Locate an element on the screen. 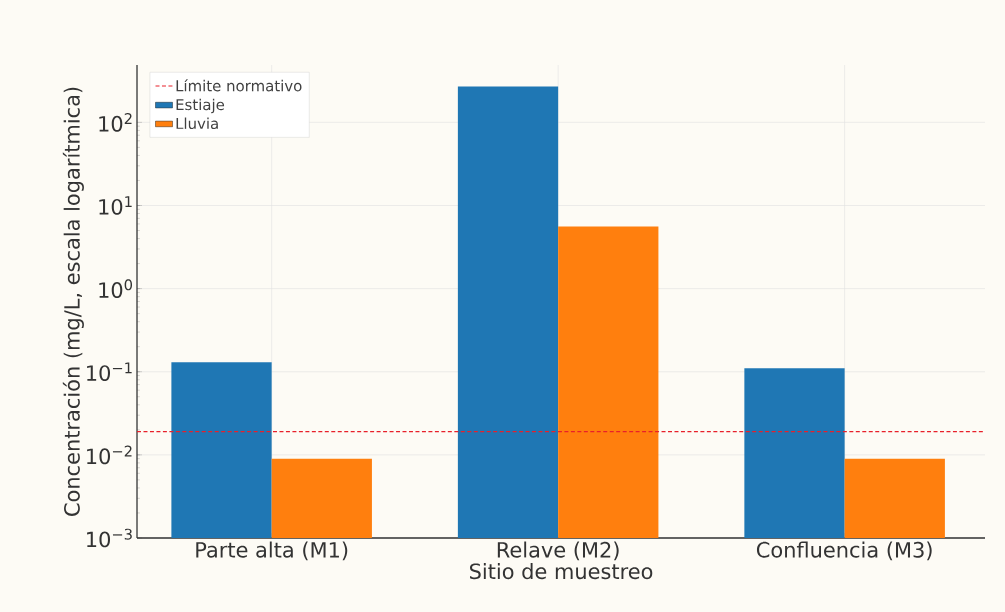 This screenshot has height=612, width=1005. x-axis-title: Sitio de muestreo is located at coordinates (561, 571).